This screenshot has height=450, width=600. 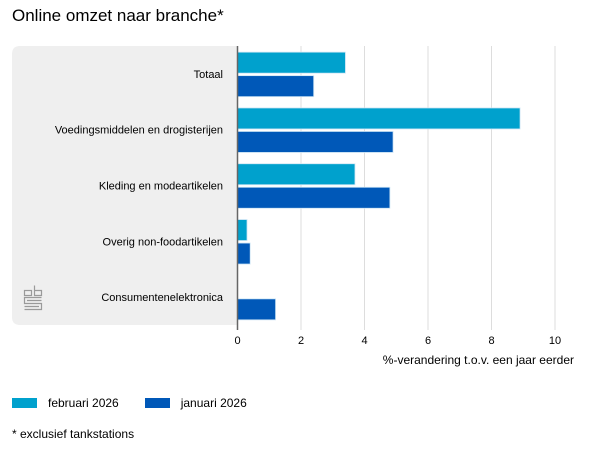 I want to click on cbs-logo-icon, so click(x=33, y=298).